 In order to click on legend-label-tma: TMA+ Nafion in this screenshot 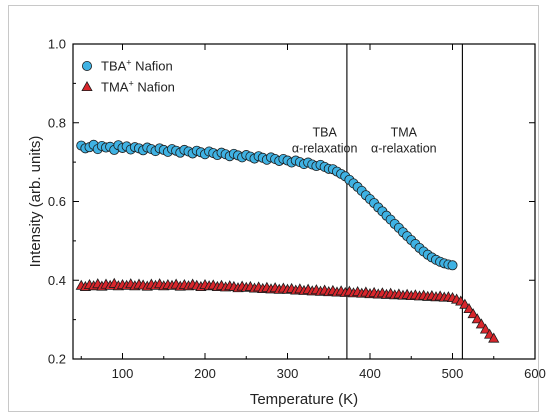, I will do `click(138, 87)`.